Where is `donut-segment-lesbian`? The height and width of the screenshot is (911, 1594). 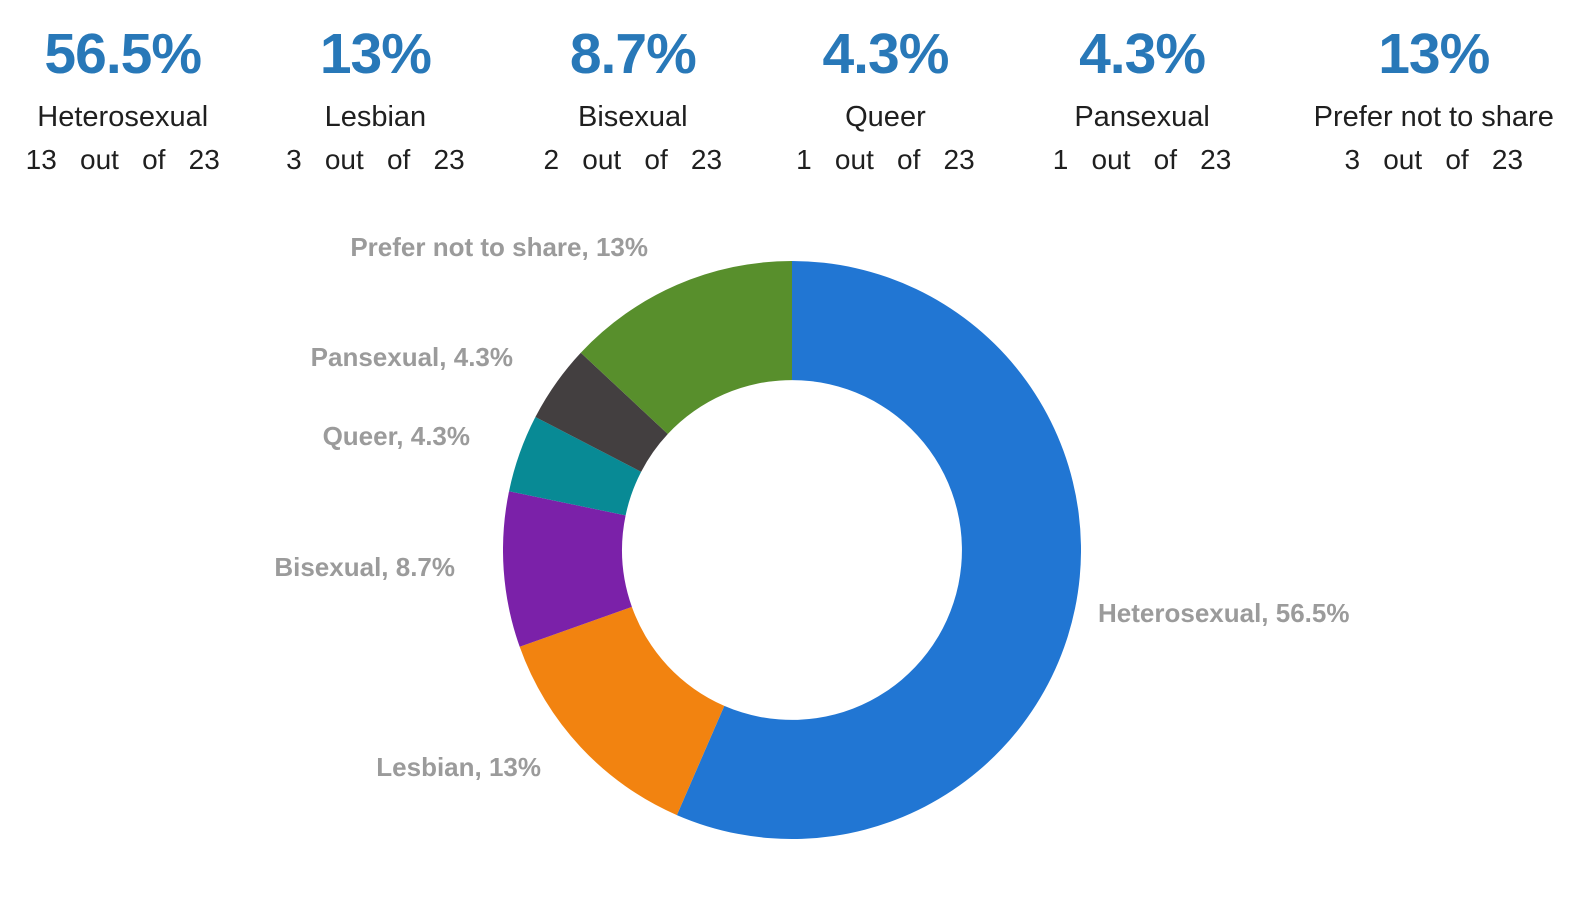
donut-segment-lesbian is located at coordinates (622, 711).